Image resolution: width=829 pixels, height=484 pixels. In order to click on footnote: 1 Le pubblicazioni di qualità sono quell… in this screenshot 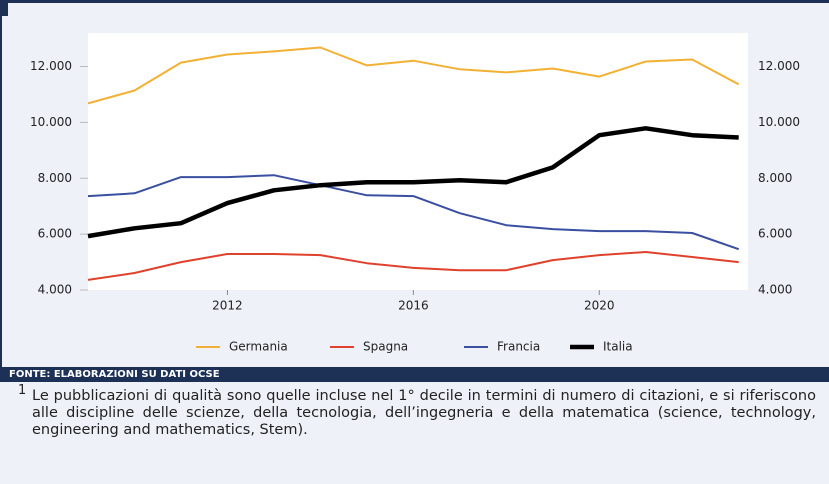, I will do `click(417, 411)`.